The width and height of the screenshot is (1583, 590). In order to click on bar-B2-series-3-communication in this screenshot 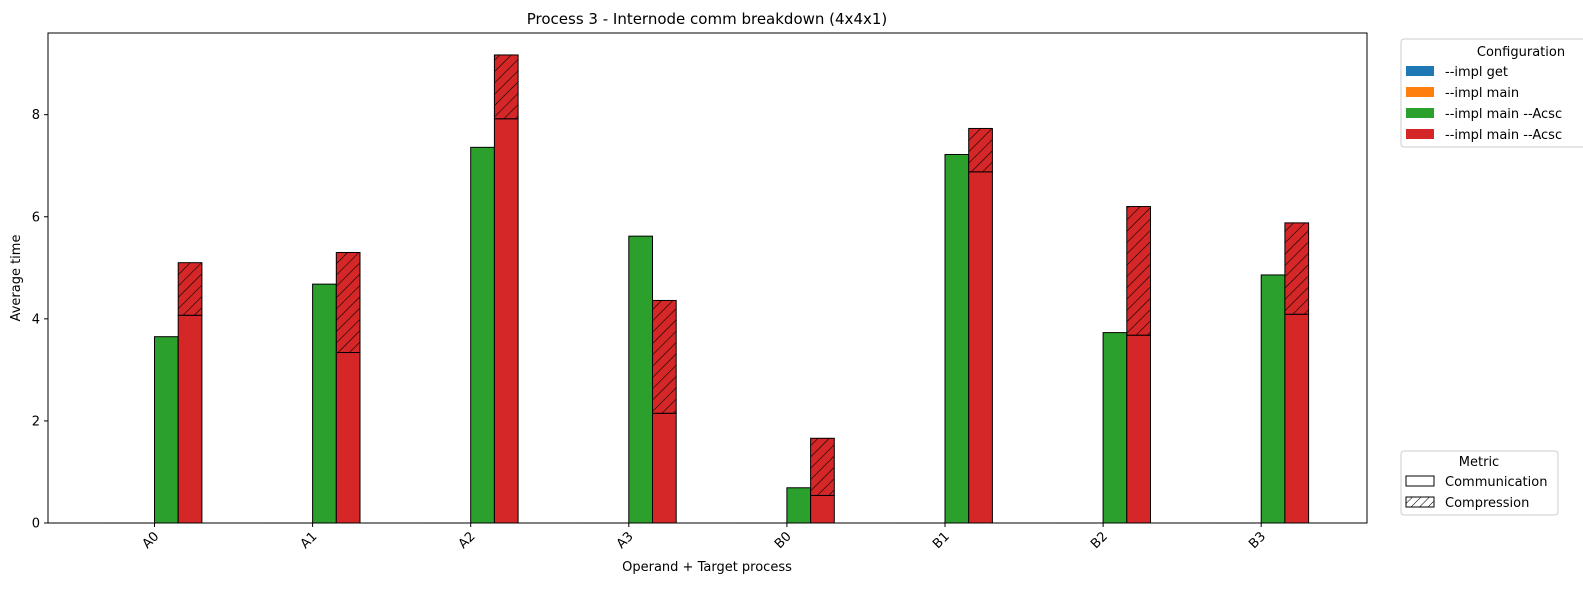, I will do `click(1139, 429)`.